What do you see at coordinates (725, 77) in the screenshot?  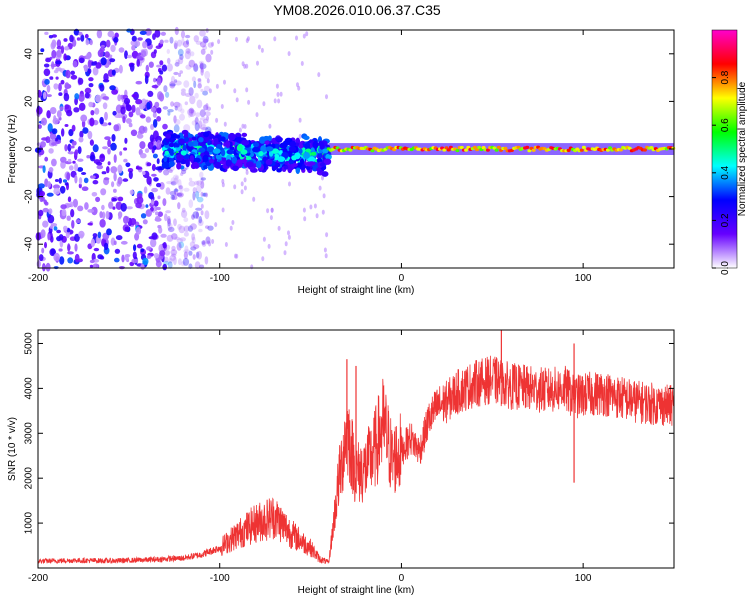 I see `colorbar-tick-label: 0.8` at bounding box center [725, 77].